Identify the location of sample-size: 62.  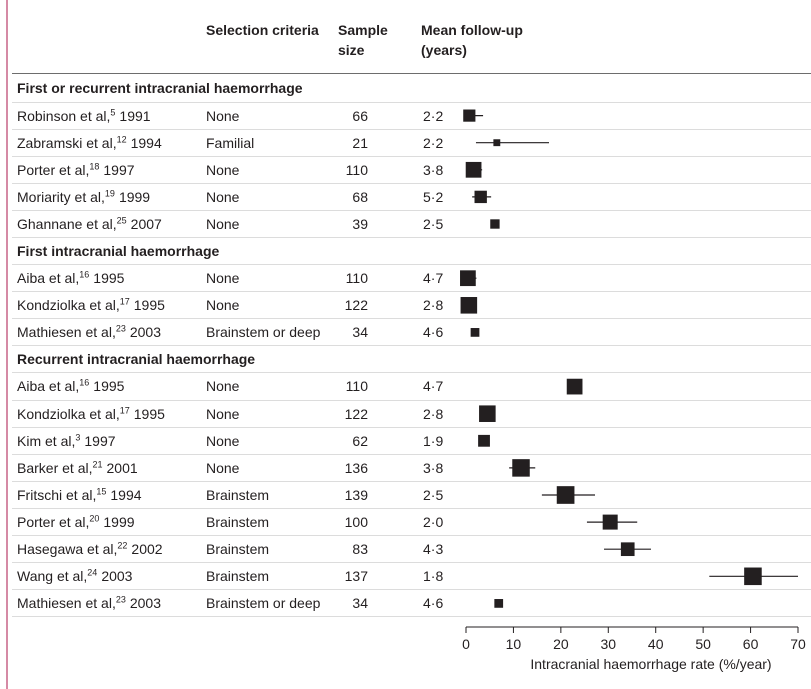
(360, 440).